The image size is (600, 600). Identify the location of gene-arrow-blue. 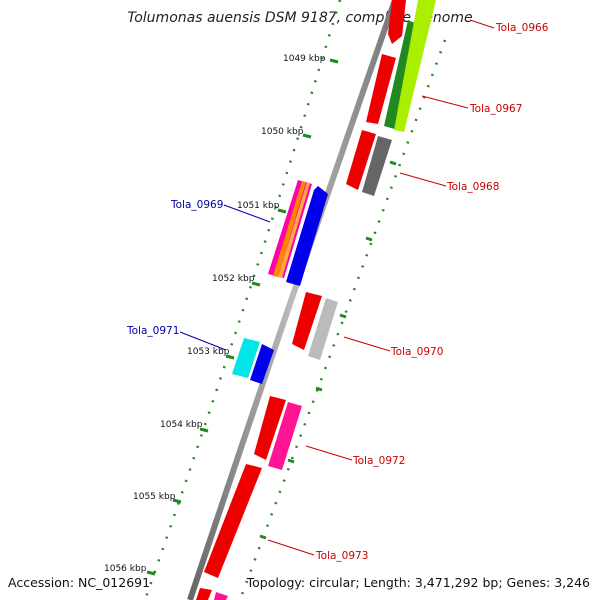
(307, 236).